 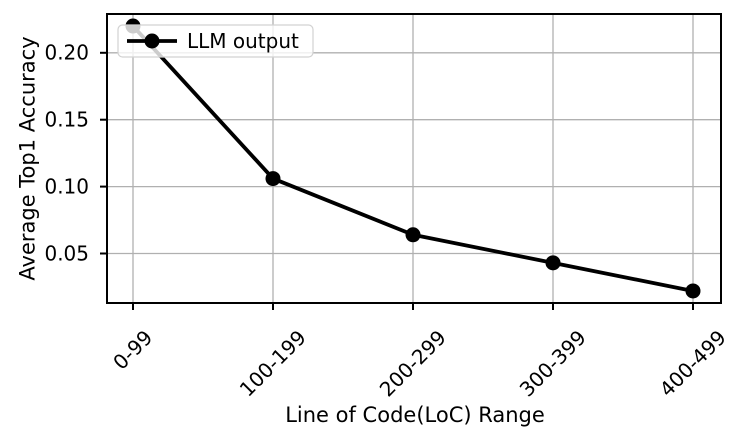 What do you see at coordinates (66, 53) in the screenshot?
I see `y-tick-label: 0.20` at bounding box center [66, 53].